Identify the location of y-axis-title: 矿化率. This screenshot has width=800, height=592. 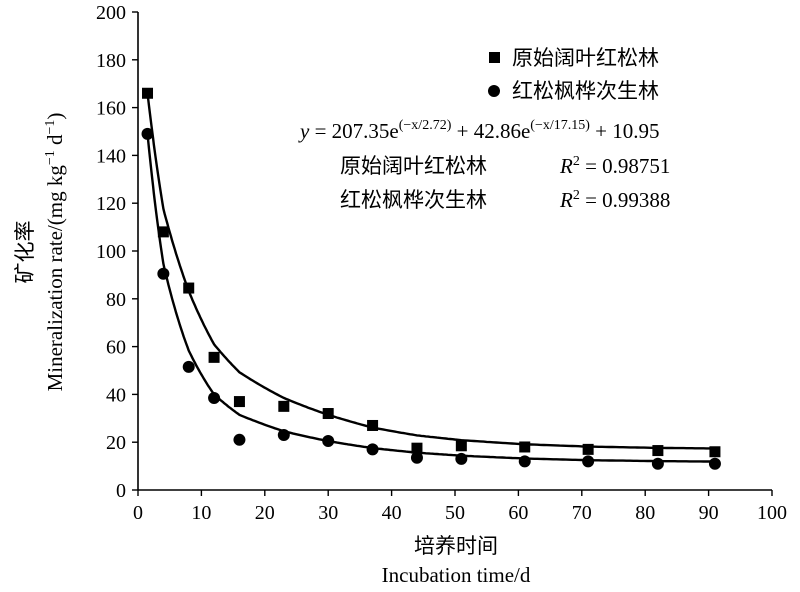
(25, 252).